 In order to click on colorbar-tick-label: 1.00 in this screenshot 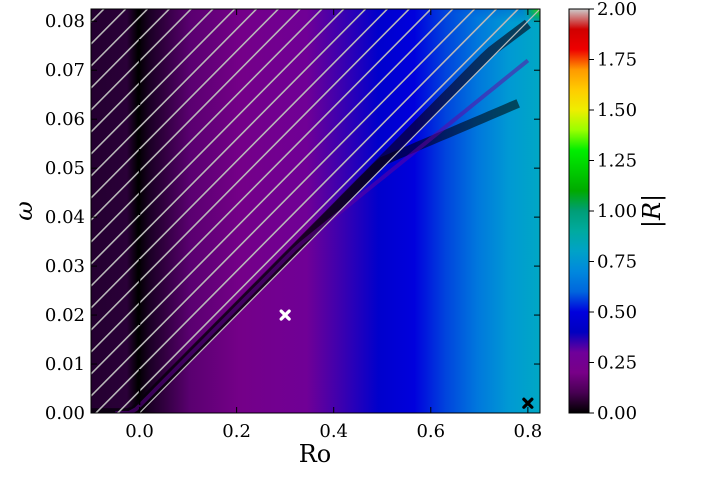, I will do `click(617, 211)`.